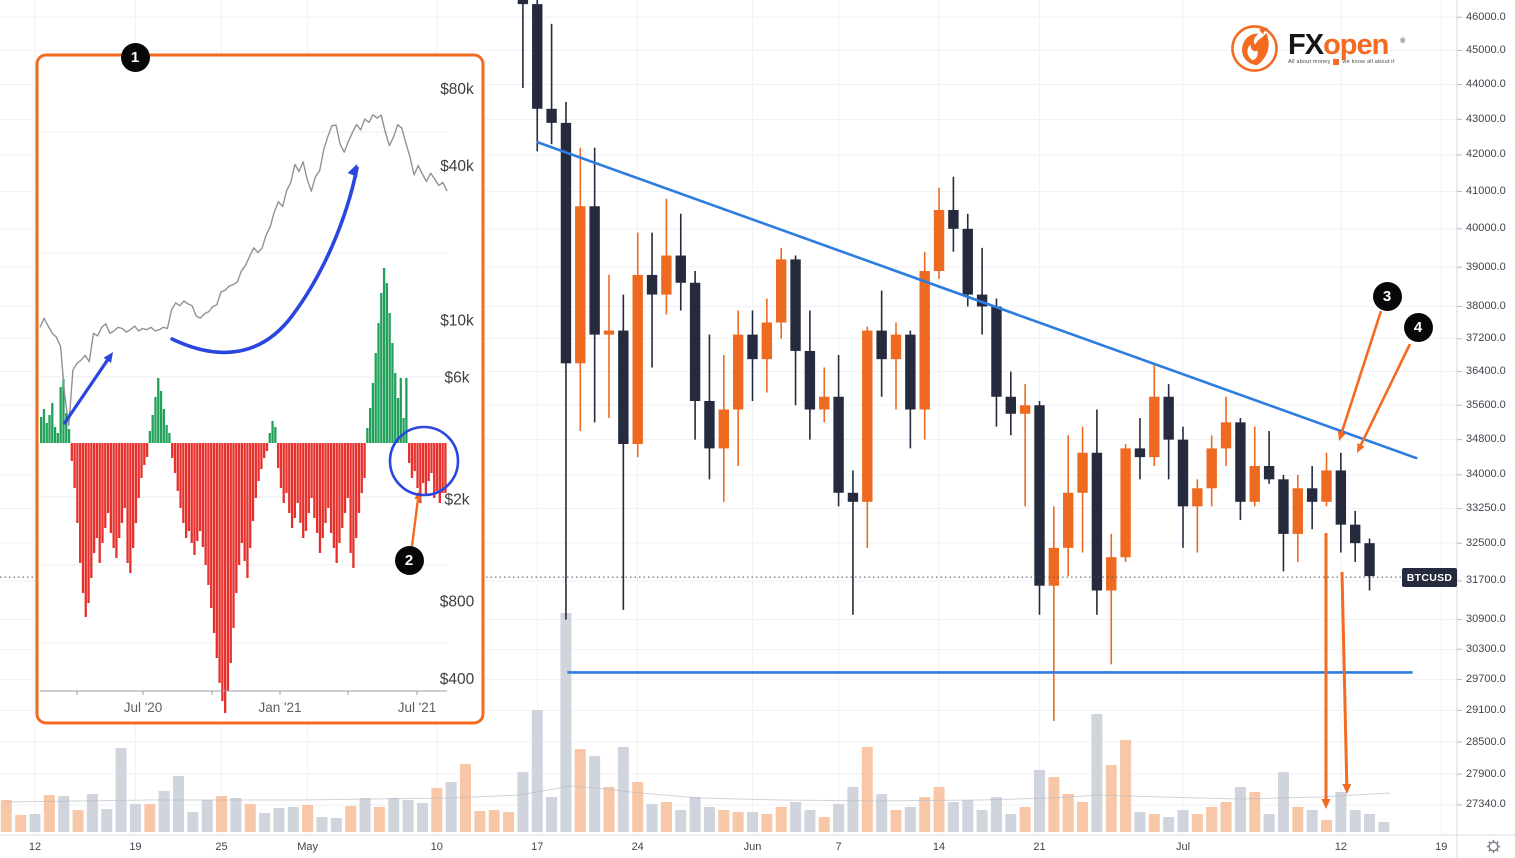  I want to click on gear-icon, so click(1493, 846).